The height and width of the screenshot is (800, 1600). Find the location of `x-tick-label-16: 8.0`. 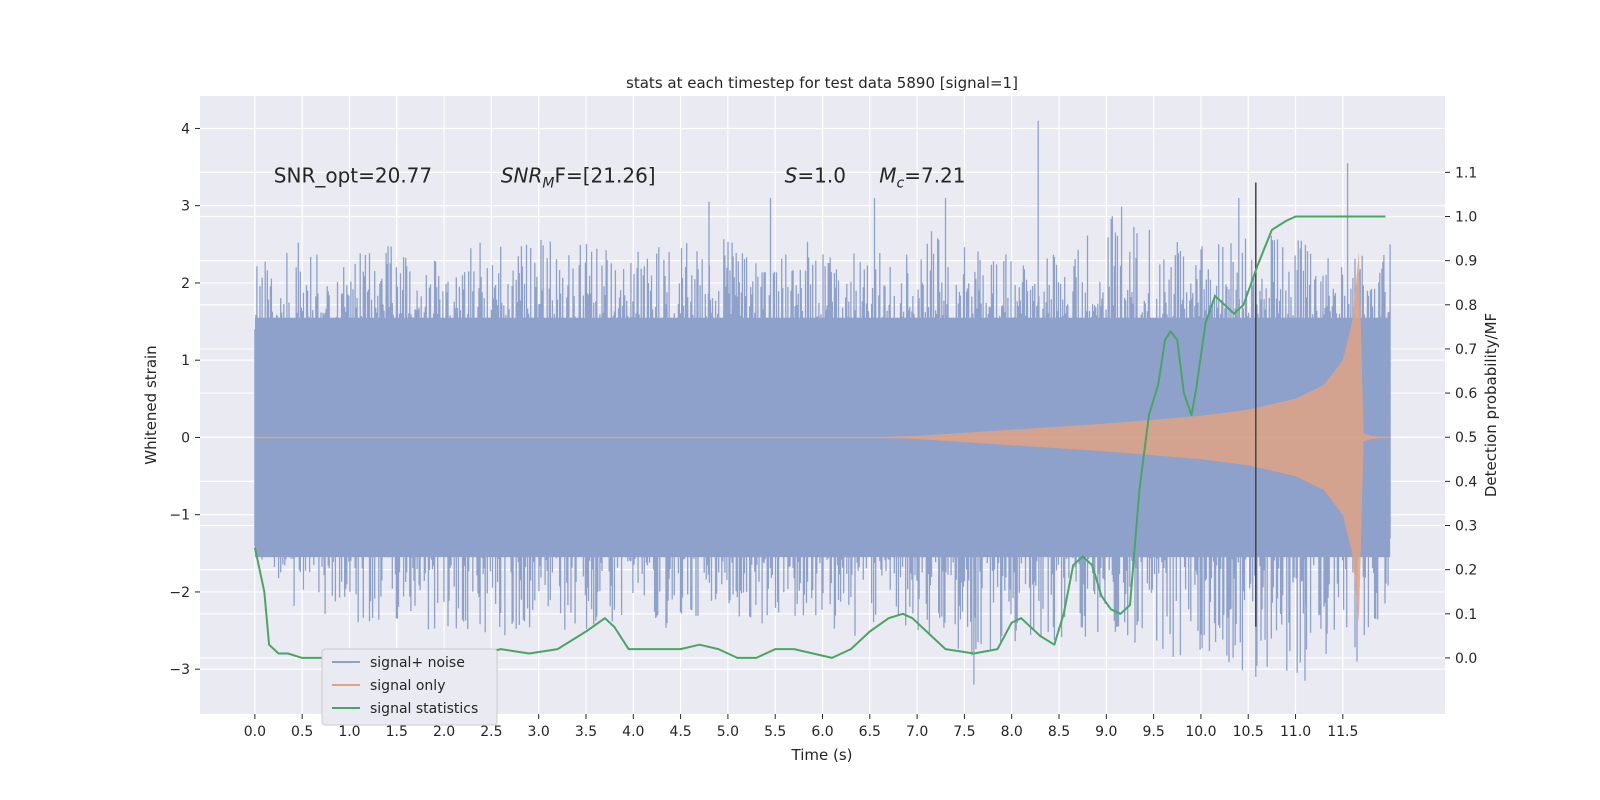

x-tick-label-16: 8.0 is located at coordinates (1012, 732).